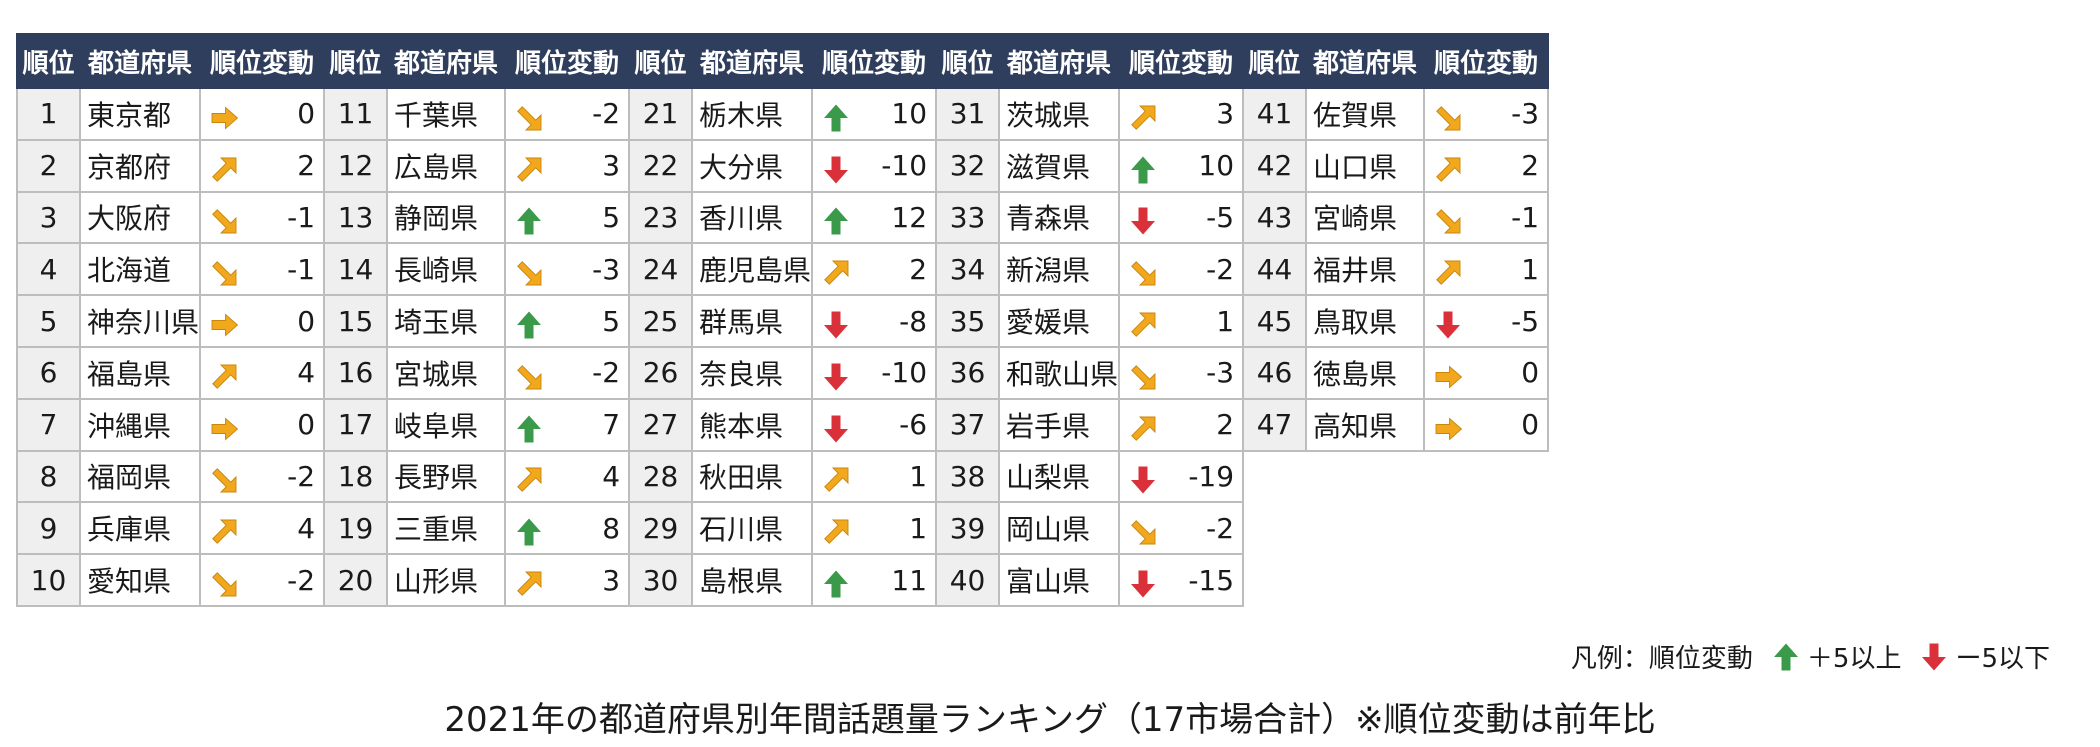  Describe the element at coordinates (752, 424) in the screenshot. I see `prefecture-cell: 熊本県` at that location.